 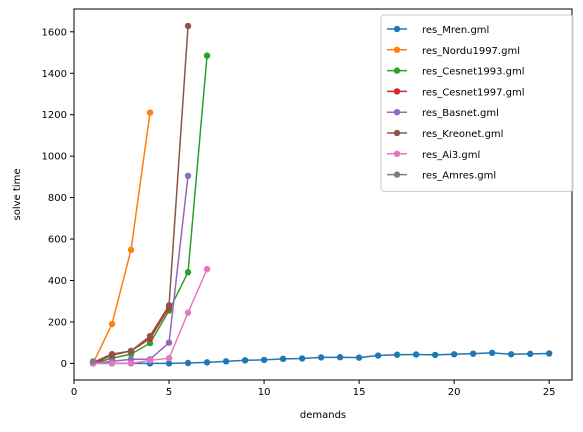 What do you see at coordinates (17, 195) in the screenshot?
I see `y-axis-label: solve time` at bounding box center [17, 195].